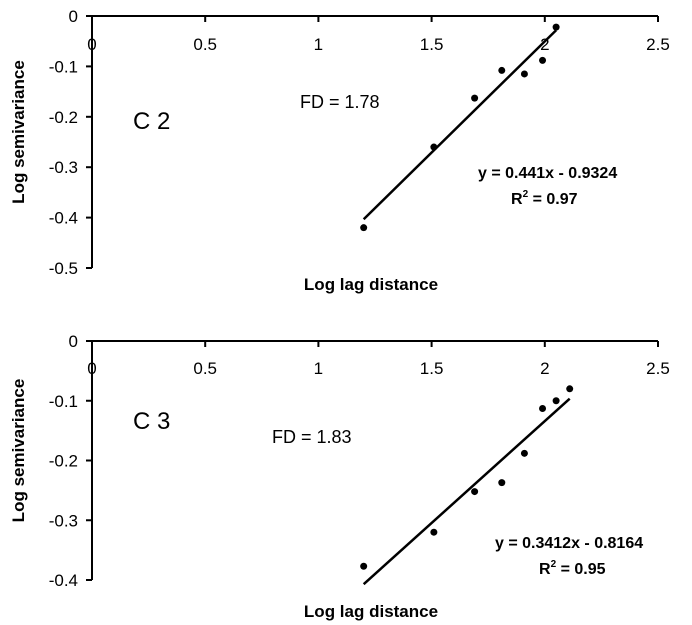 This screenshot has height=625, width=692. I want to click on fd-annotation: FD = 1.78, so click(340, 102).